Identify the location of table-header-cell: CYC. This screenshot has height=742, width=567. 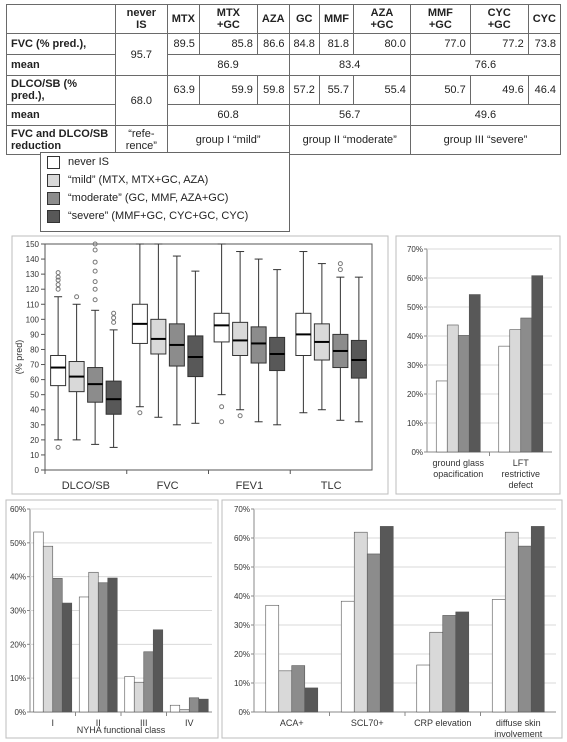
(544, 19).